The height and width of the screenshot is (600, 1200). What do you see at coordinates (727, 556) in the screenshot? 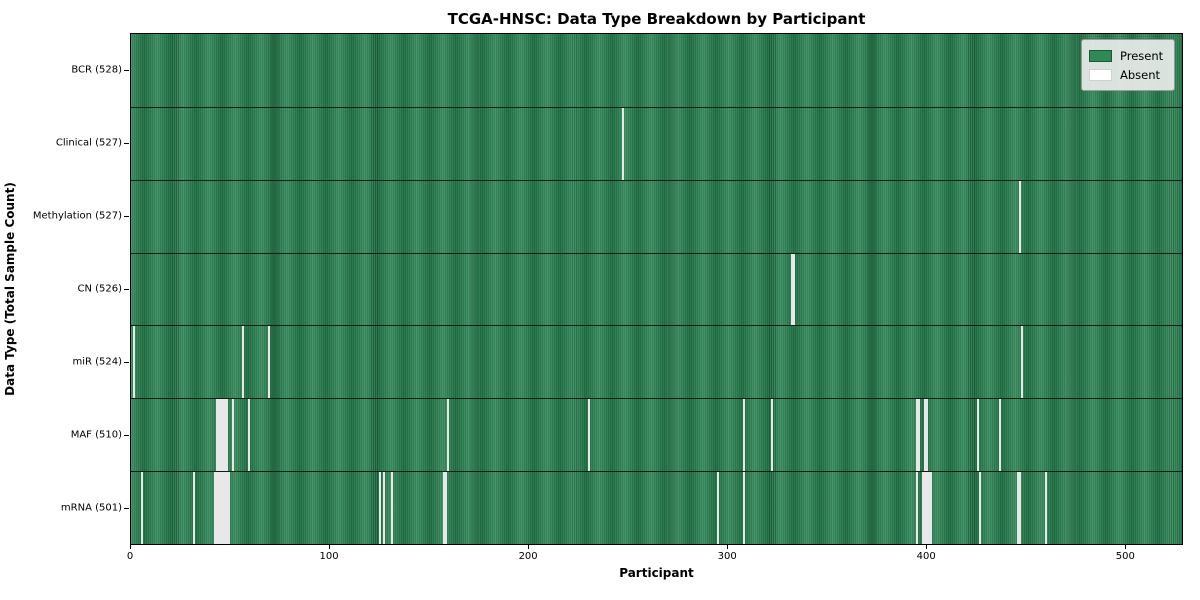
I see `x-tick-label-300: 300` at bounding box center [727, 556].